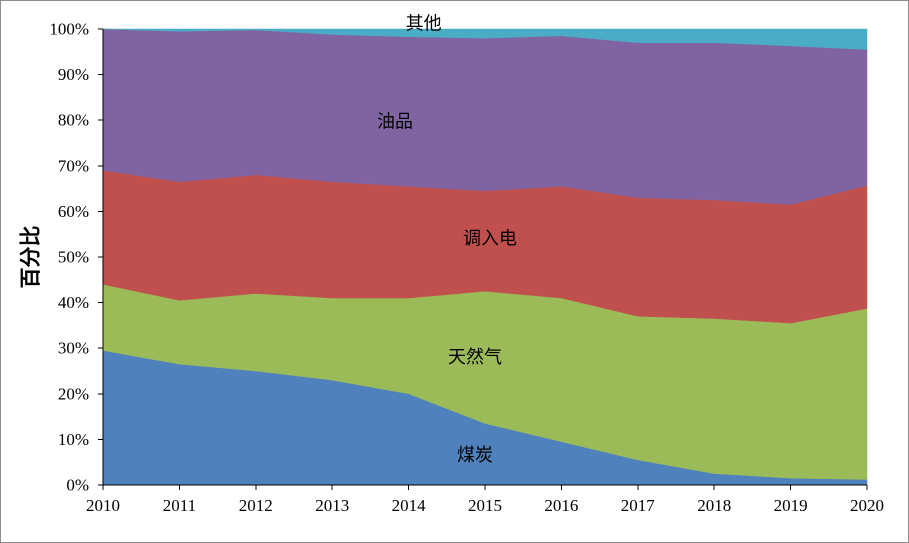 Image resolution: width=909 pixels, height=543 pixels. I want to click on x-tick-label: 2010, so click(103, 505).